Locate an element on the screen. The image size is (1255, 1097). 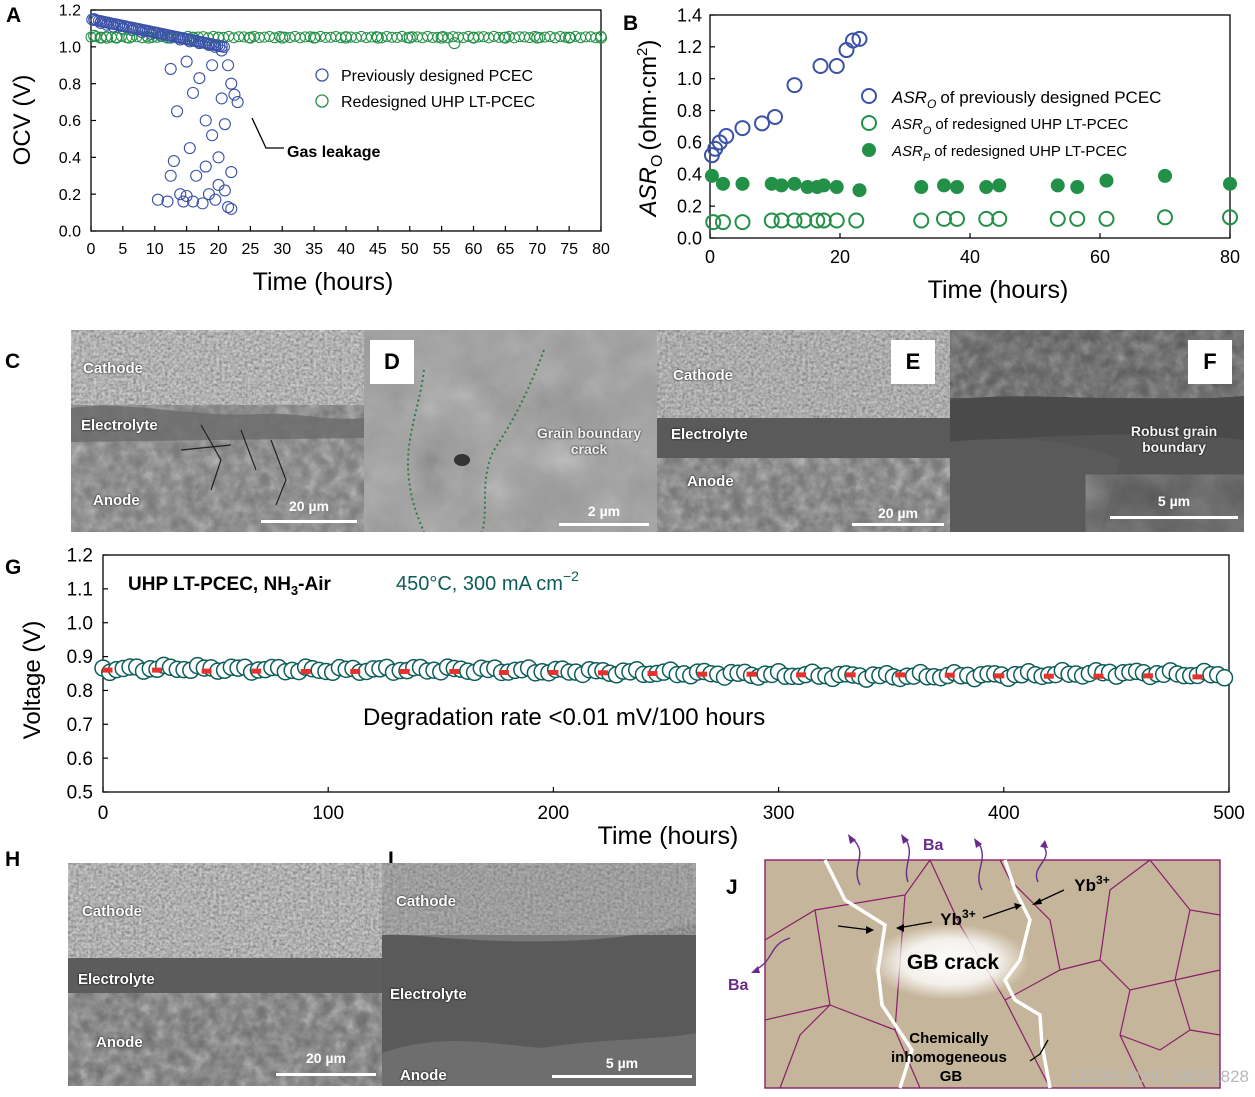
chem-pointer is located at coordinates (1039, 1050).